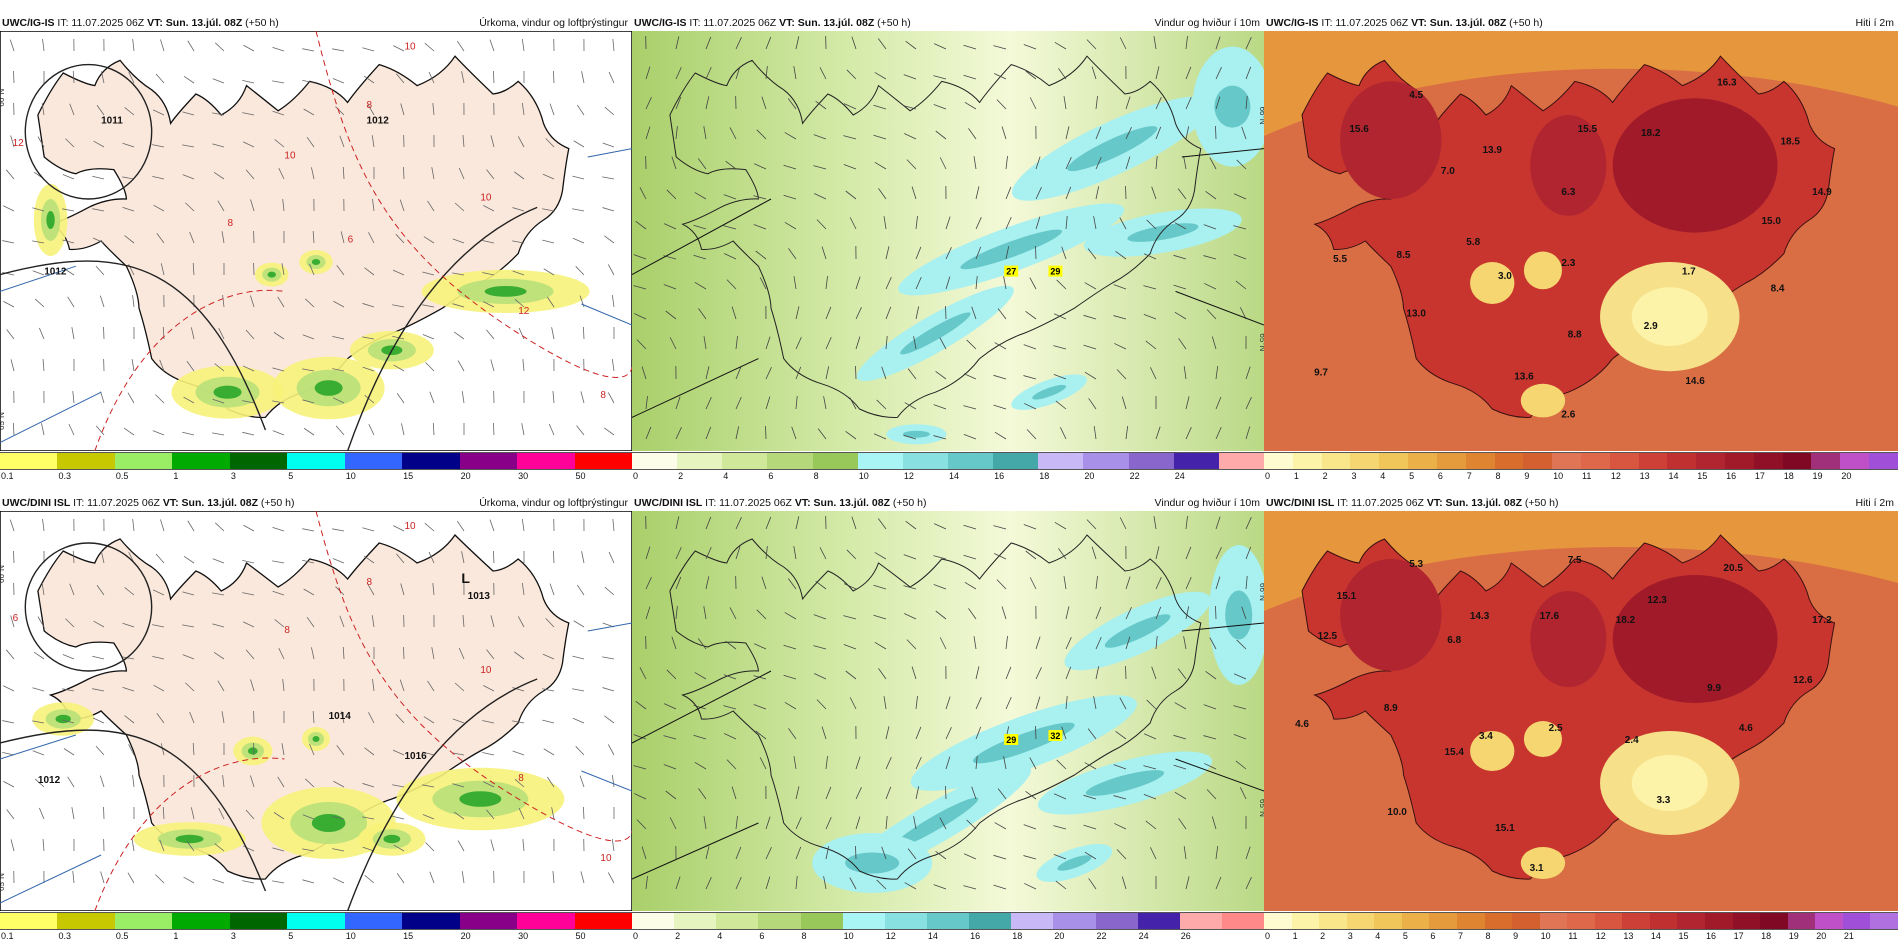  Describe the element at coordinates (948, 241) in the screenshot. I see `map-canvas: 27 29 66°N 65°N` at that location.